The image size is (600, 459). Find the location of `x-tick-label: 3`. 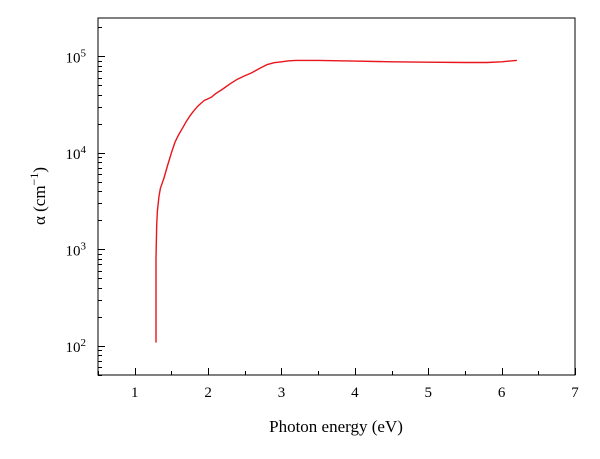

x-tick-label: 3 is located at coordinates (282, 393).